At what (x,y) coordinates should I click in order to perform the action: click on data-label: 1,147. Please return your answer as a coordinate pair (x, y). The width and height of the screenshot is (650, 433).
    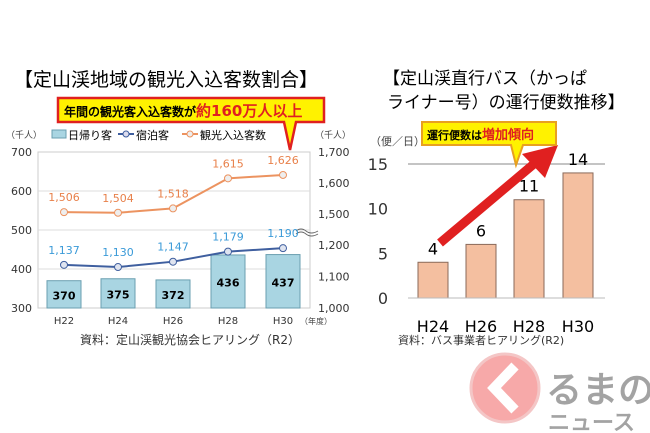
    Looking at the image, I should click on (173, 247).